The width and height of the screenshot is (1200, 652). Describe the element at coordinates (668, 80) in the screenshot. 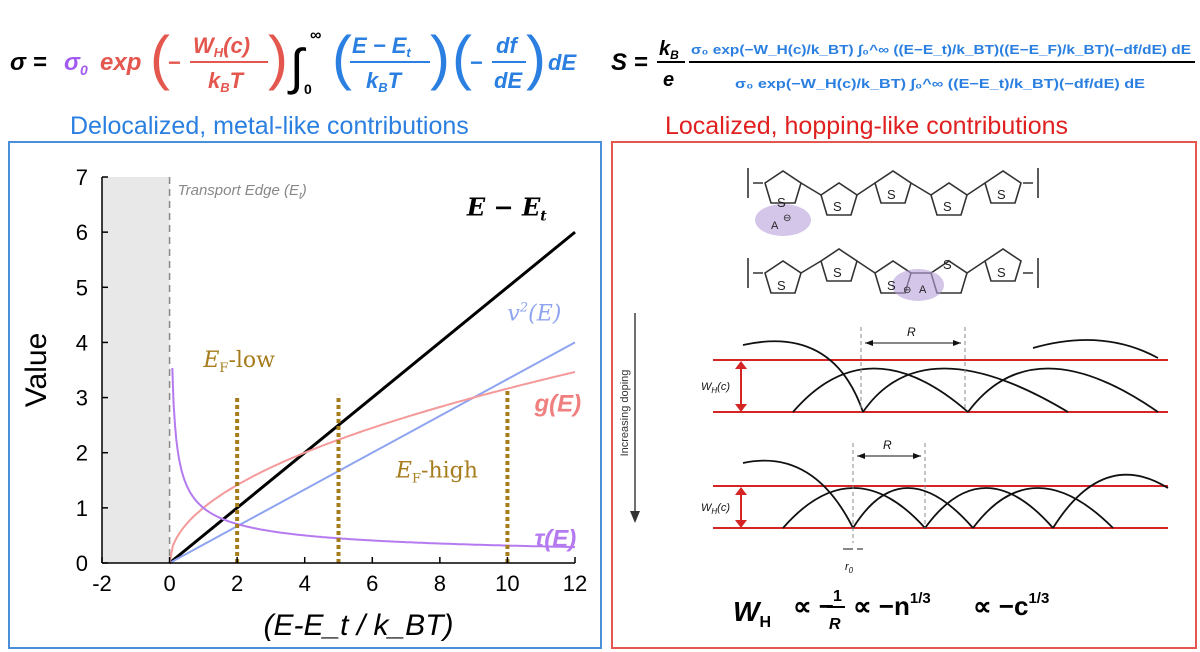

I see `svg-text: e` at that location.